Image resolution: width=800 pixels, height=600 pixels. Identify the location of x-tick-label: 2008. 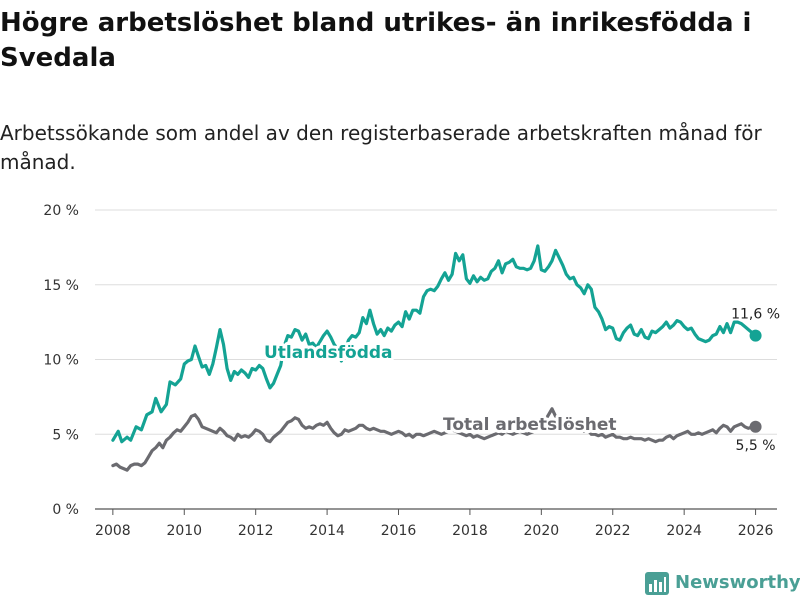
(113, 531).